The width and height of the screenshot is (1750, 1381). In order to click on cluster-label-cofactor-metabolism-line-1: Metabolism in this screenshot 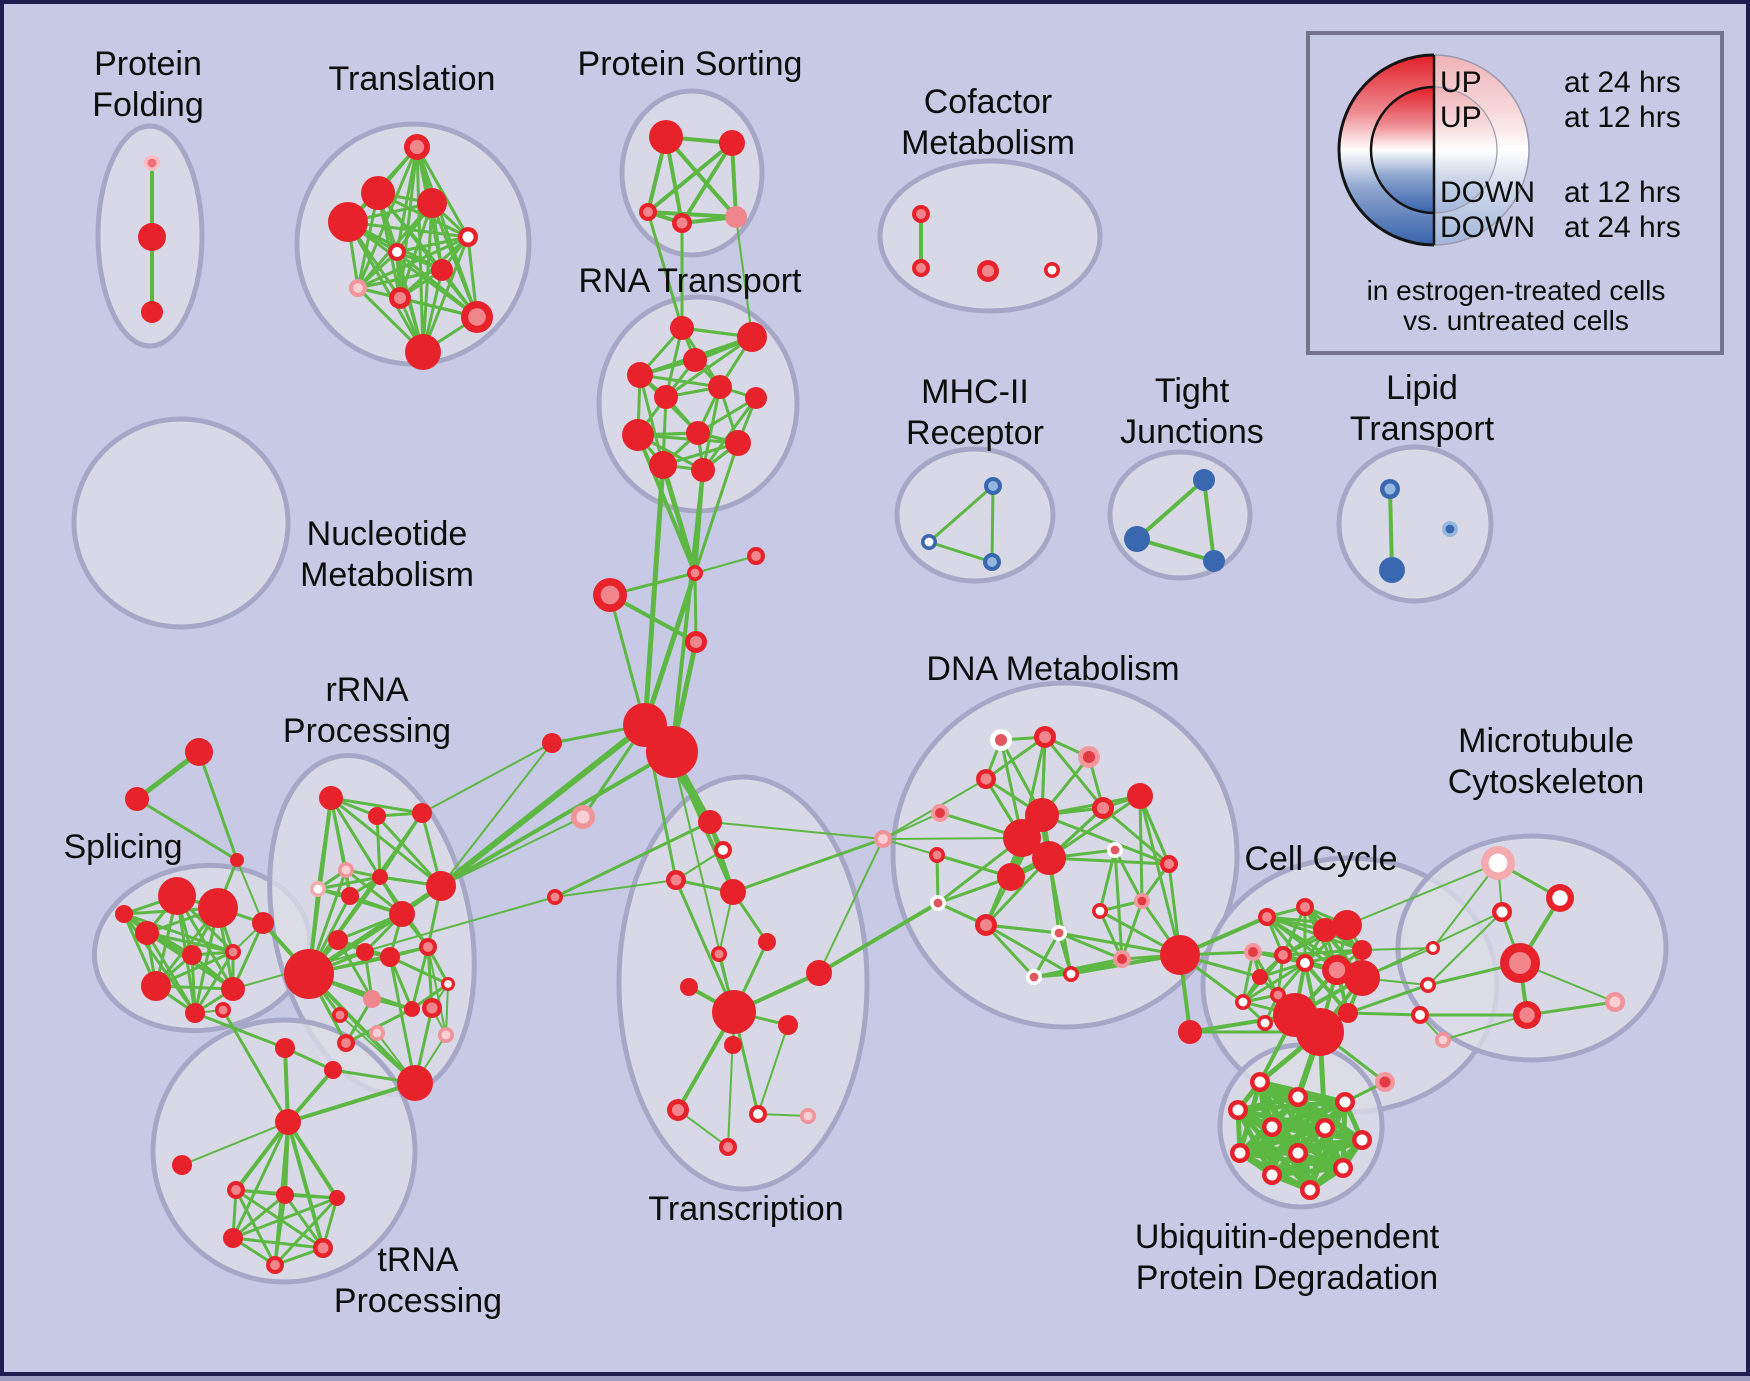, I will do `click(988, 143)`.